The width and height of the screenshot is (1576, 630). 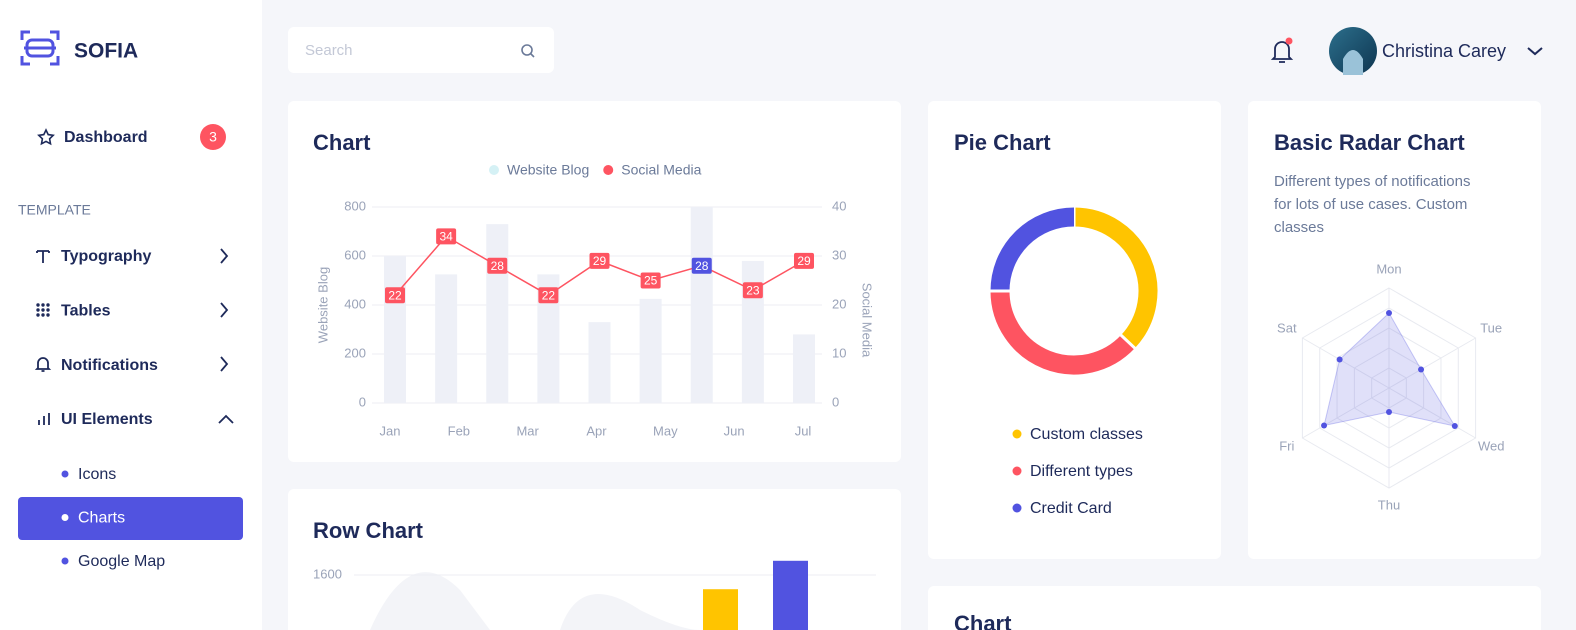 What do you see at coordinates (459, 430) in the screenshot?
I see `x-tick-label: Feb` at bounding box center [459, 430].